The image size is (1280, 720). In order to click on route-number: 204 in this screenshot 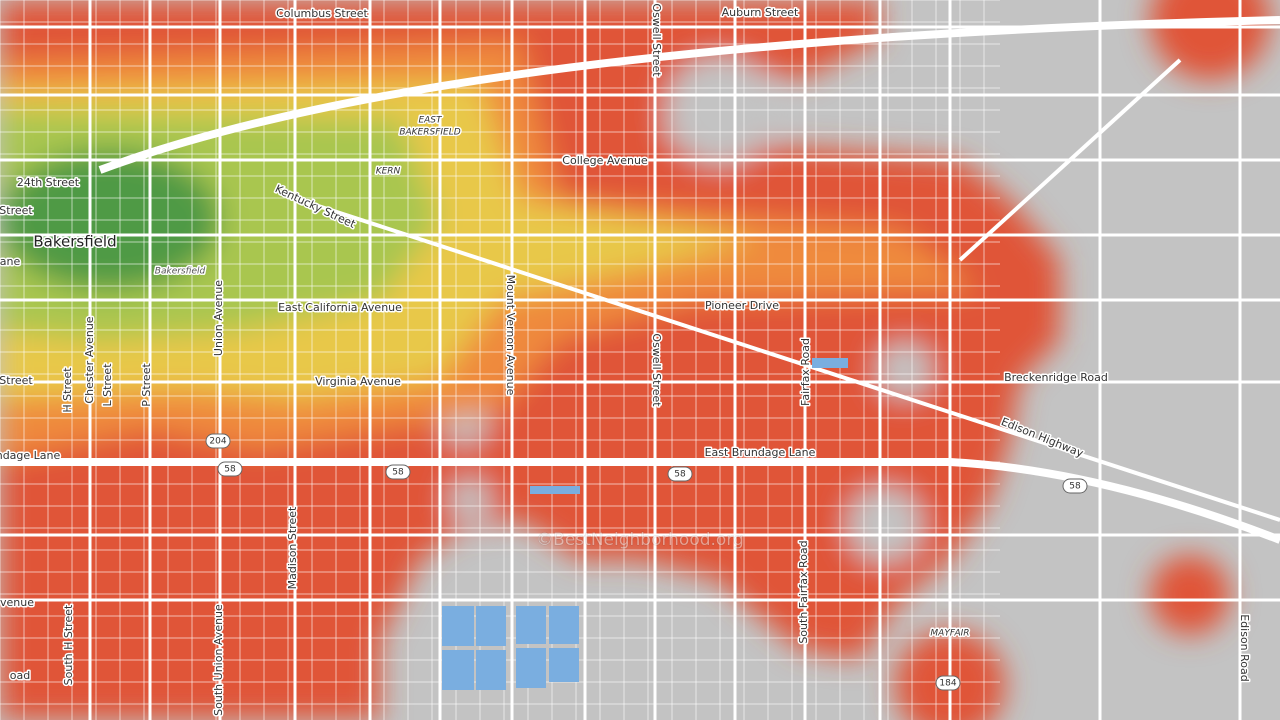, I will do `click(217, 442)`.